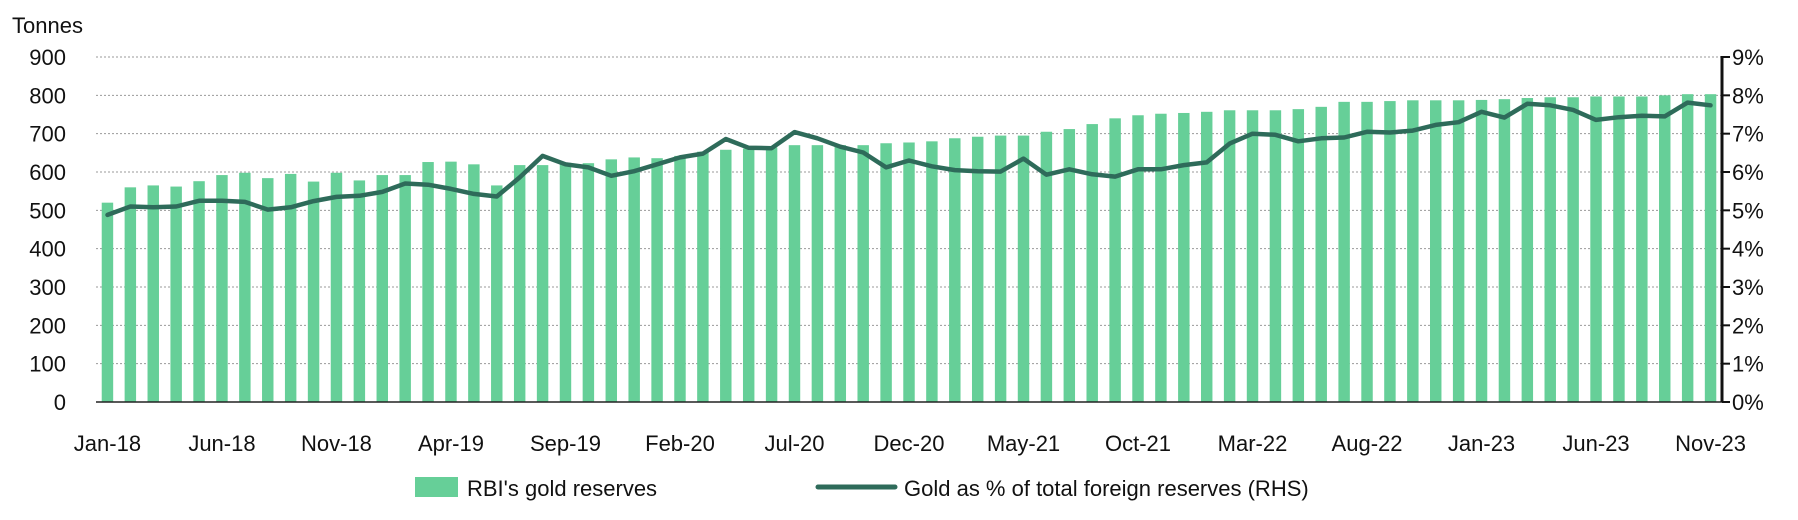  What do you see at coordinates (1748, 172) in the screenshot?
I see `right-tick-label: 6%` at bounding box center [1748, 172].